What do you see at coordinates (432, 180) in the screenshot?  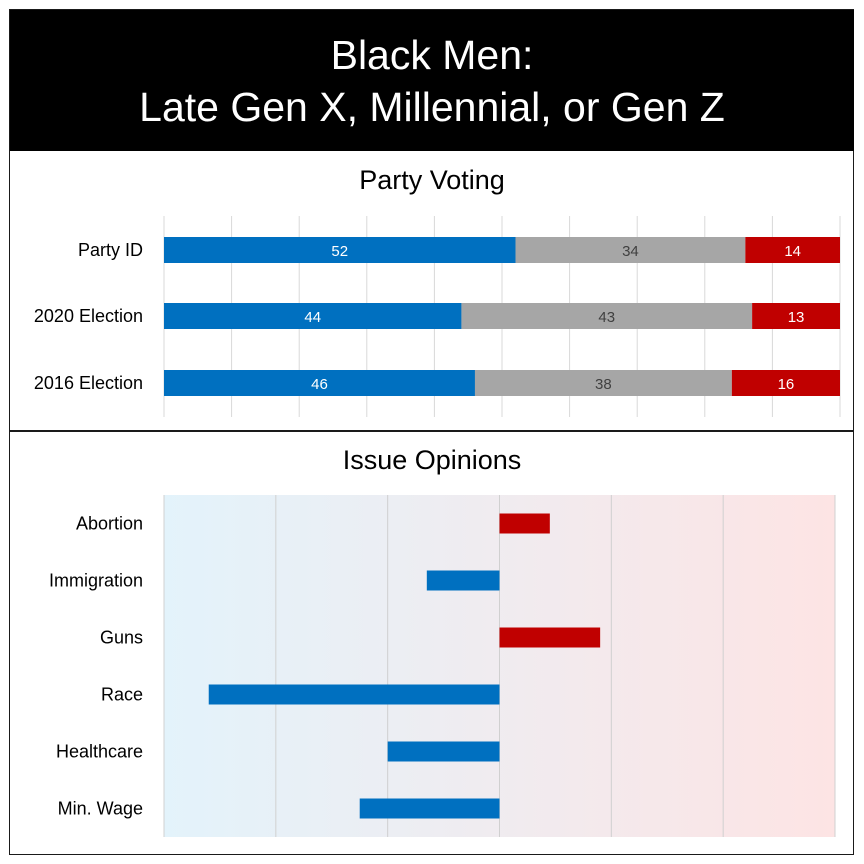 I see `party-voting-title: Party Voting` at bounding box center [432, 180].